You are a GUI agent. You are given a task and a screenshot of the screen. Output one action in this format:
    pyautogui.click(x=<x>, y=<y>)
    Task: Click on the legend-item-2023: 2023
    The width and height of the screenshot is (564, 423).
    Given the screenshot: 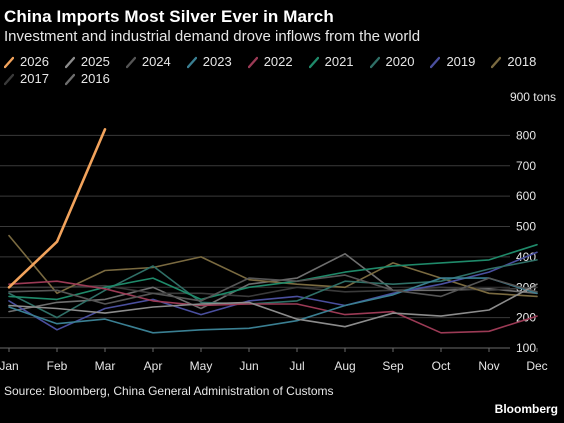 What is the action you would take?
    pyautogui.click(x=209, y=62)
    